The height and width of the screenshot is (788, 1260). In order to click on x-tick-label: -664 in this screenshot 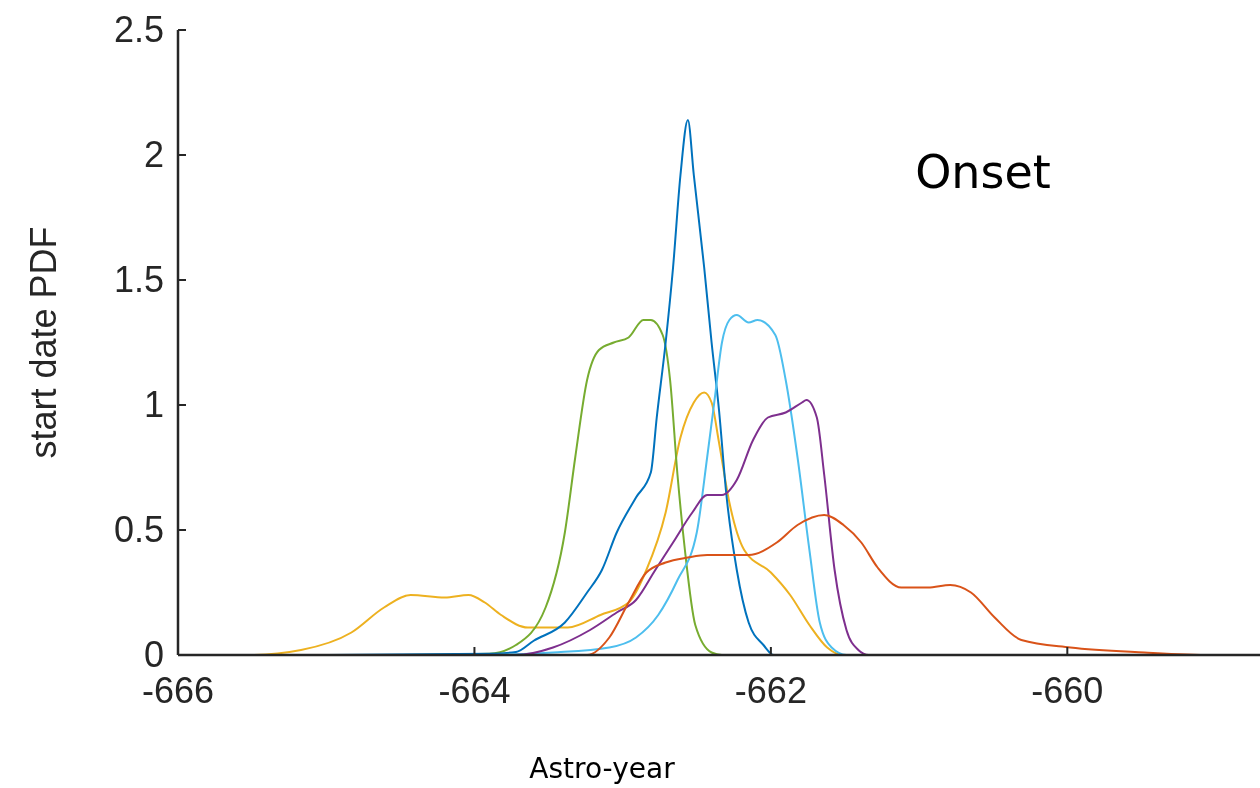, I will do `click(474, 690)`.